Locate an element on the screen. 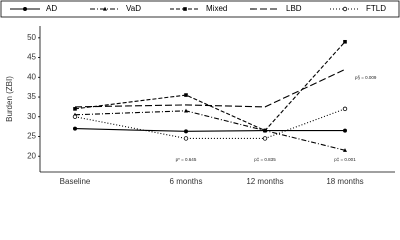  legend-label: VaD is located at coordinates (133, 8).